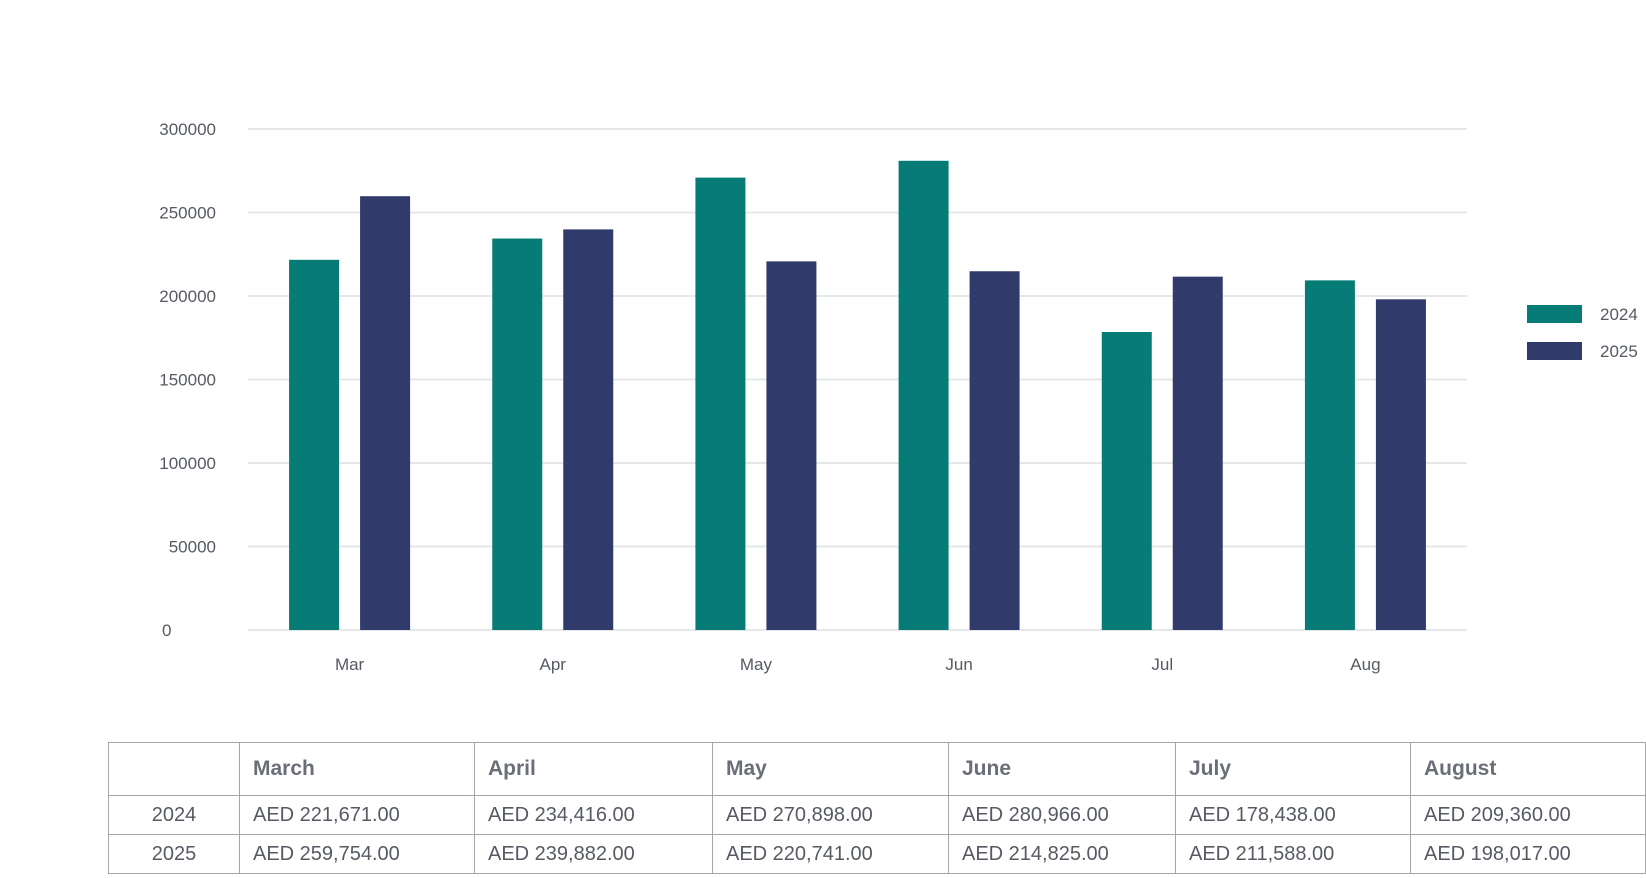  What do you see at coordinates (1293, 769) in the screenshot?
I see `table-header-month: July` at bounding box center [1293, 769].